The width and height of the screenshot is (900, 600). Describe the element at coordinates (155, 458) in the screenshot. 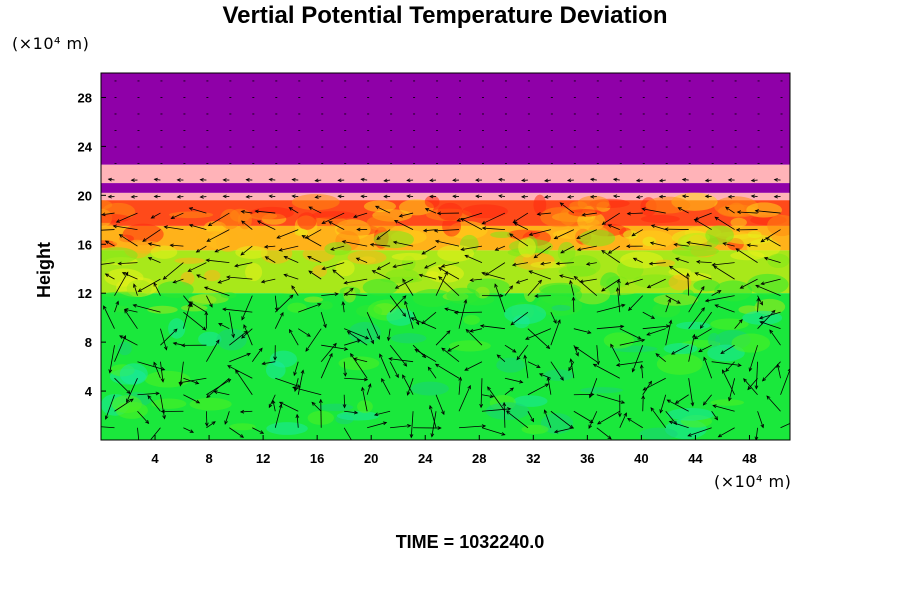

I see `x-tick-label-4: 4` at that location.